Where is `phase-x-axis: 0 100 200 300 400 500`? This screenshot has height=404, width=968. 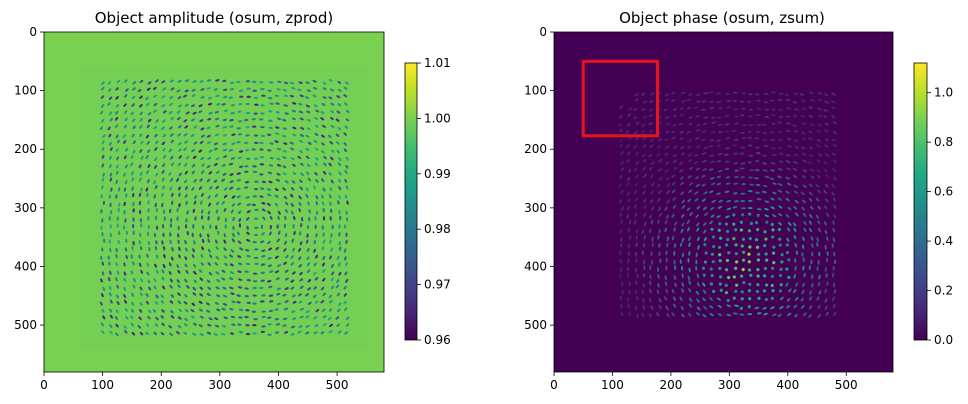 phase-x-axis: 0 100 200 300 400 500 is located at coordinates (704, 382).